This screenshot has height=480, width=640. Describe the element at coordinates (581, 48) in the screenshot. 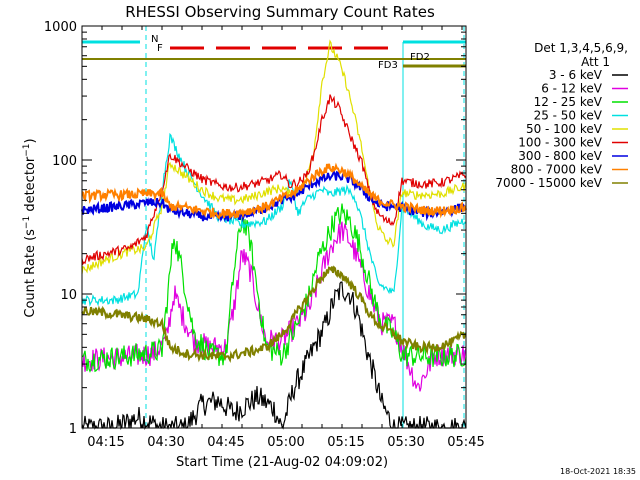

I see `legend-header-line1: Det 1,3,4,5,6,9,` at that location.